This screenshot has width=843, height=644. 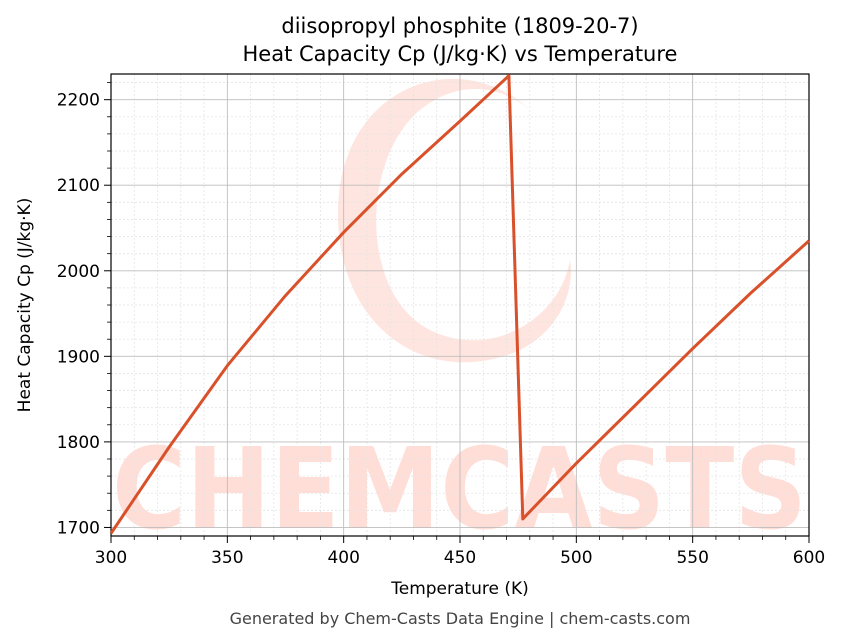 What do you see at coordinates (78, 101) in the screenshot?
I see `y-tick-label: 2200` at bounding box center [78, 101].